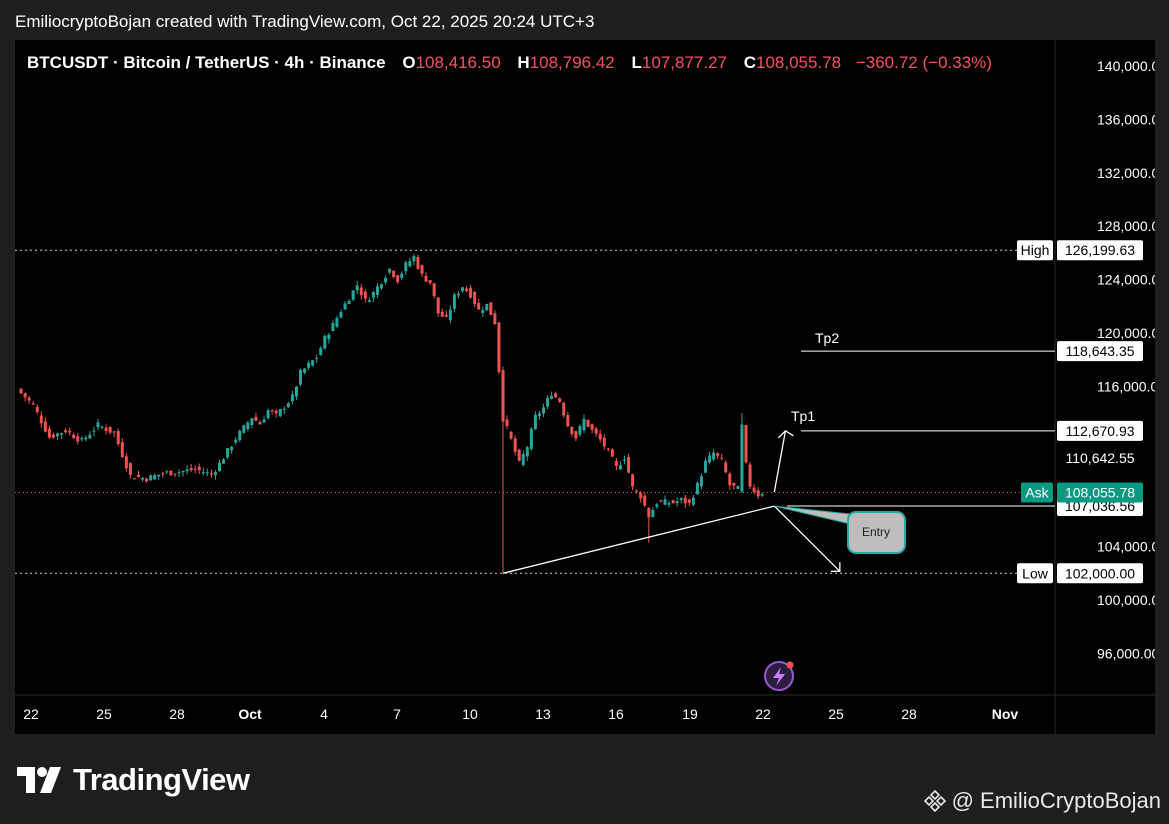 This screenshot has height=824, width=1169. I want to click on price-tag-label: 118,643.35, so click(1099, 351).